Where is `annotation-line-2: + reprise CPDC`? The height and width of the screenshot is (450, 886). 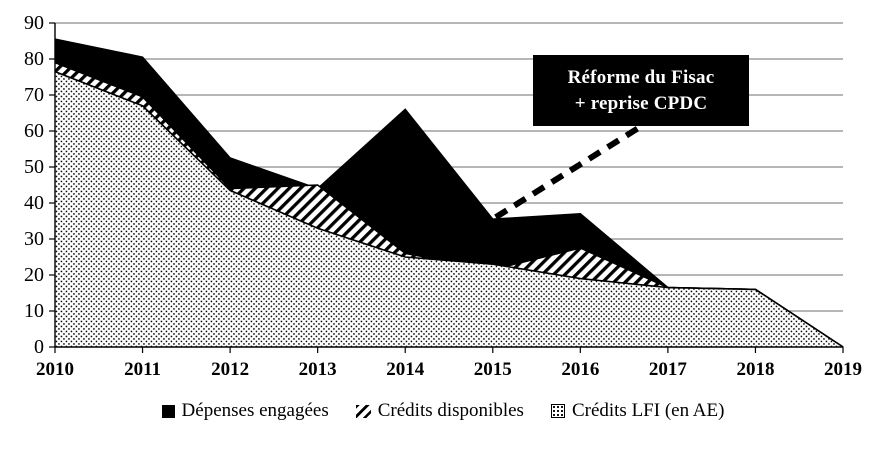
annotation-line-2: + reprise CPDC is located at coordinates (641, 103).